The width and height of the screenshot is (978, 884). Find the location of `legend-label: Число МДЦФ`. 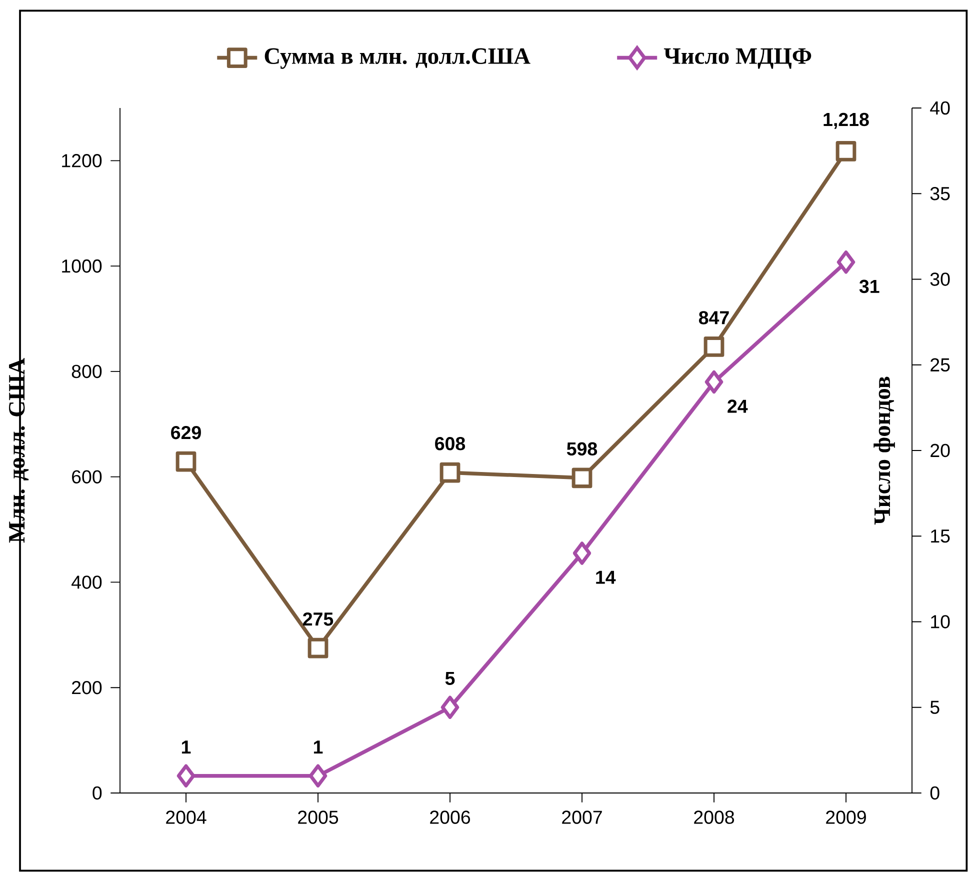

legend-label: Число МДЦФ is located at coordinates (738, 58).